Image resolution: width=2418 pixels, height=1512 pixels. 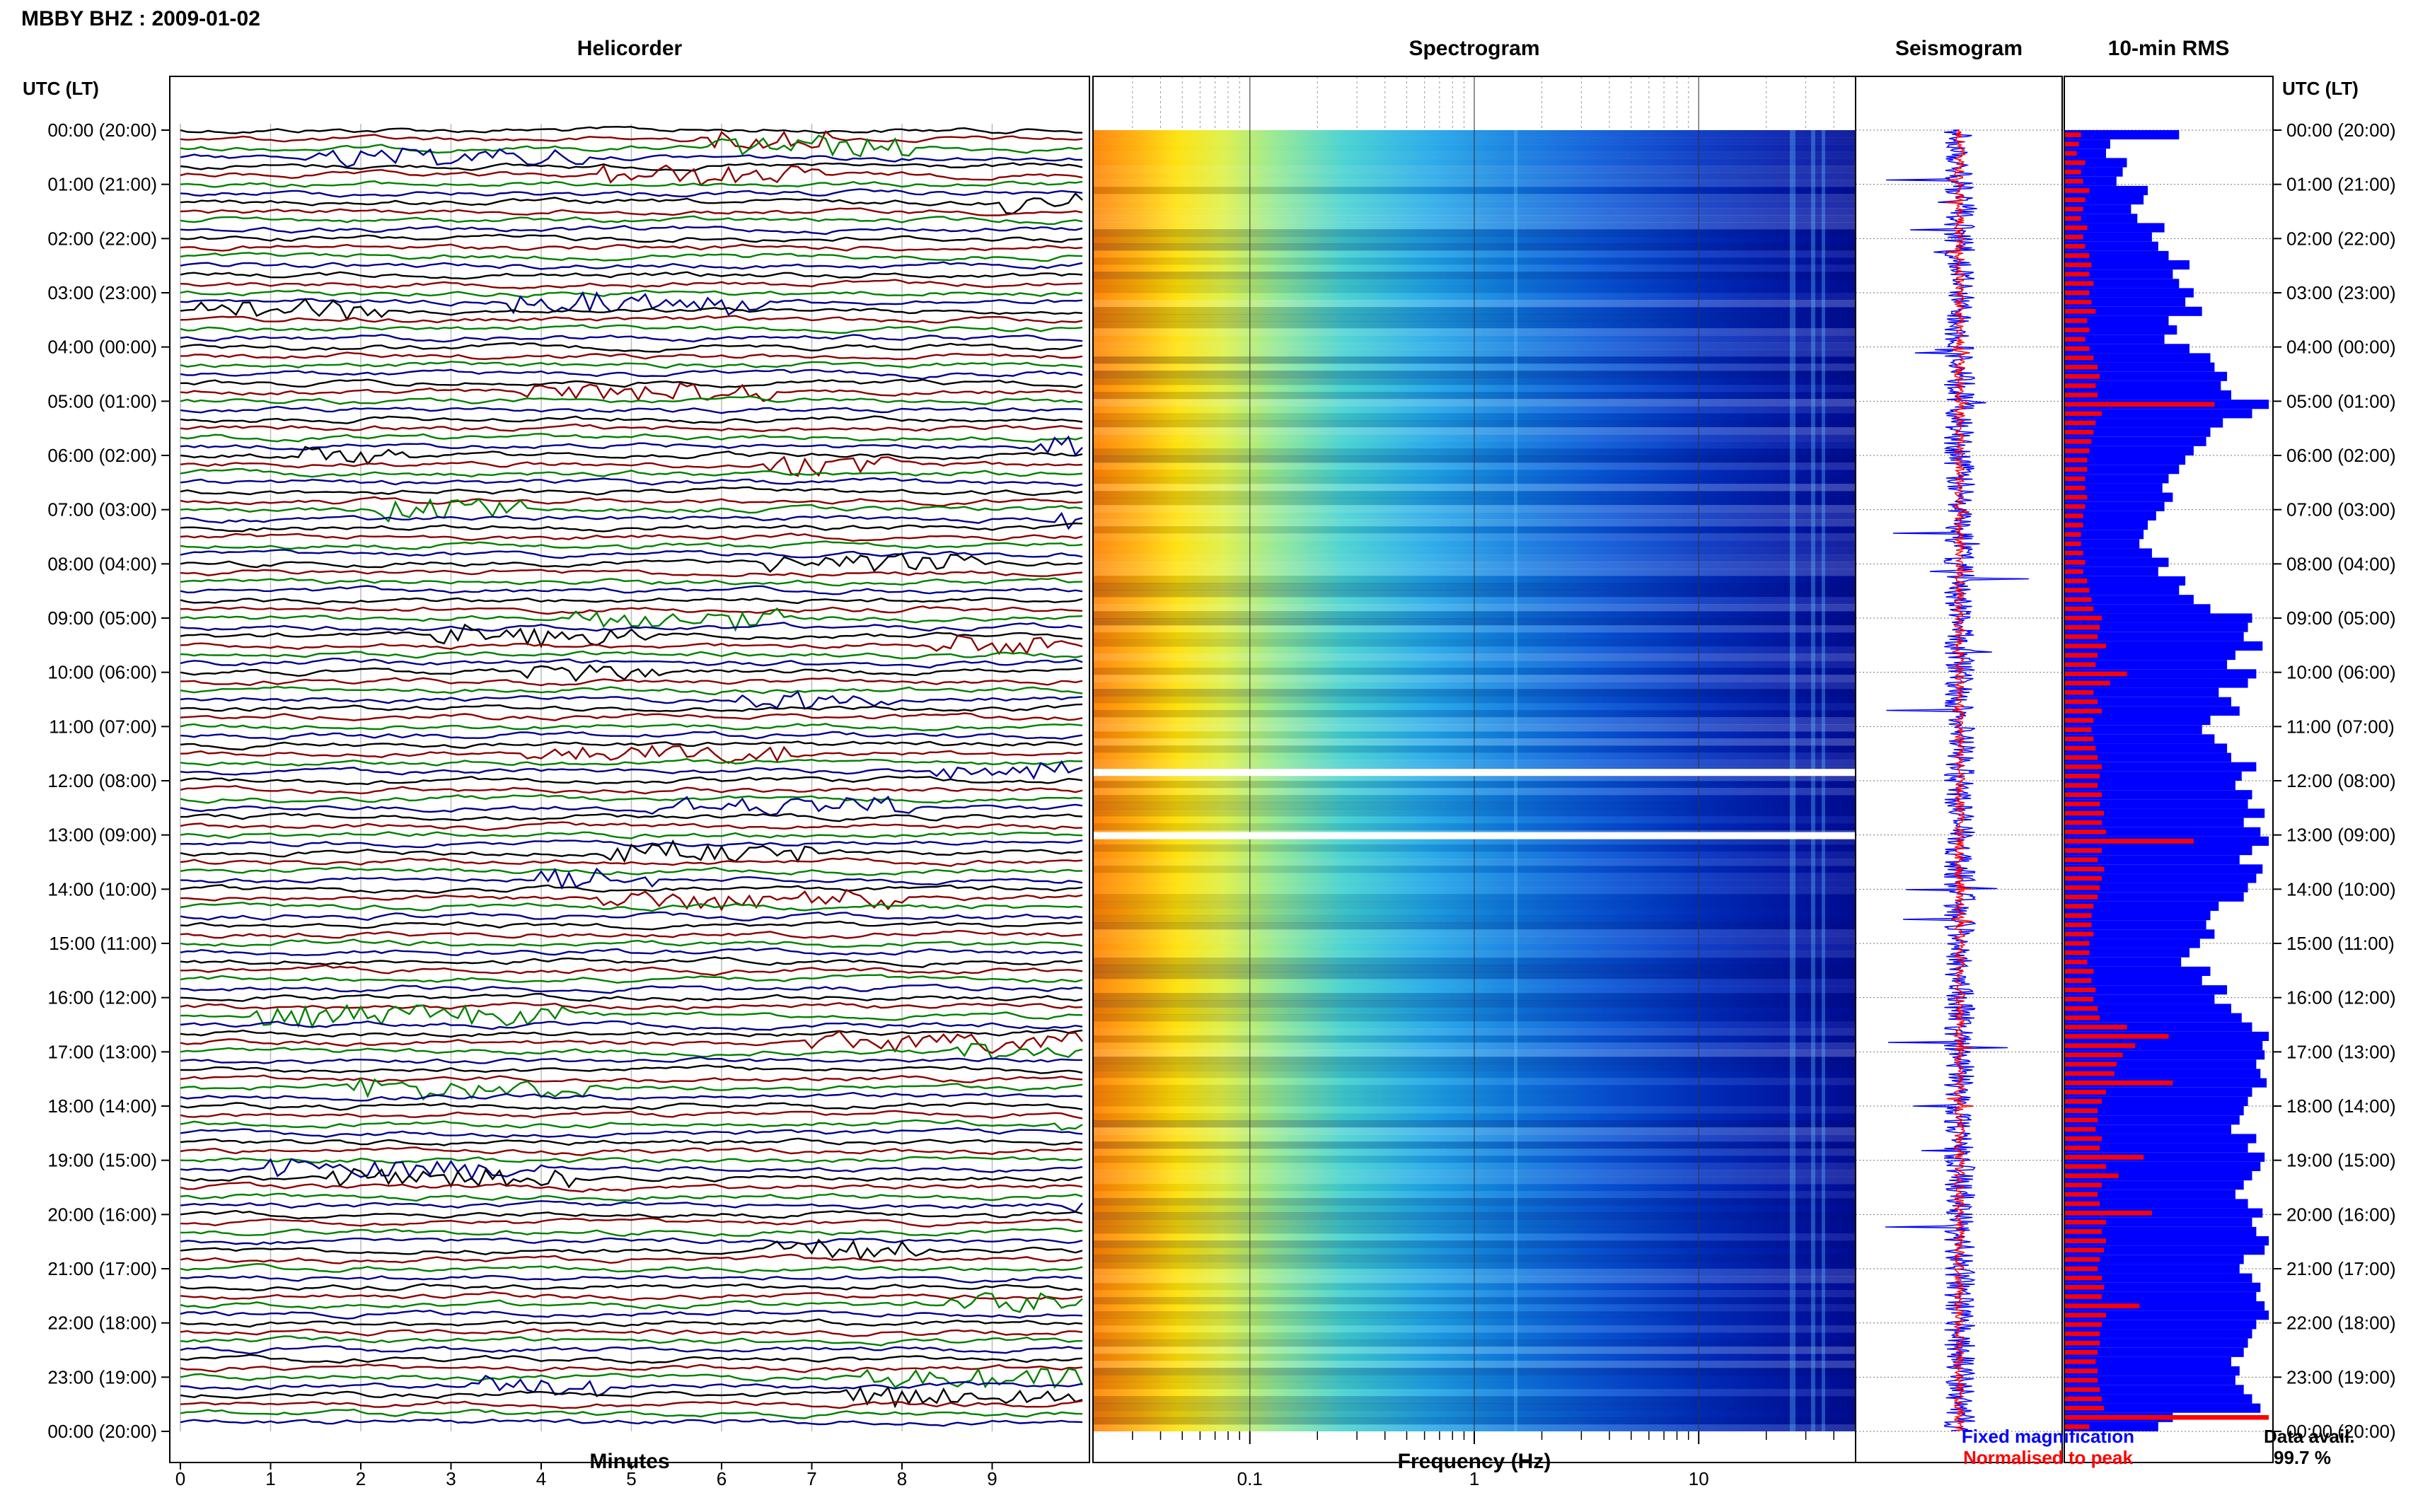 I want to click on helicorder-x-tick-label: 6, so click(x=722, y=1478).